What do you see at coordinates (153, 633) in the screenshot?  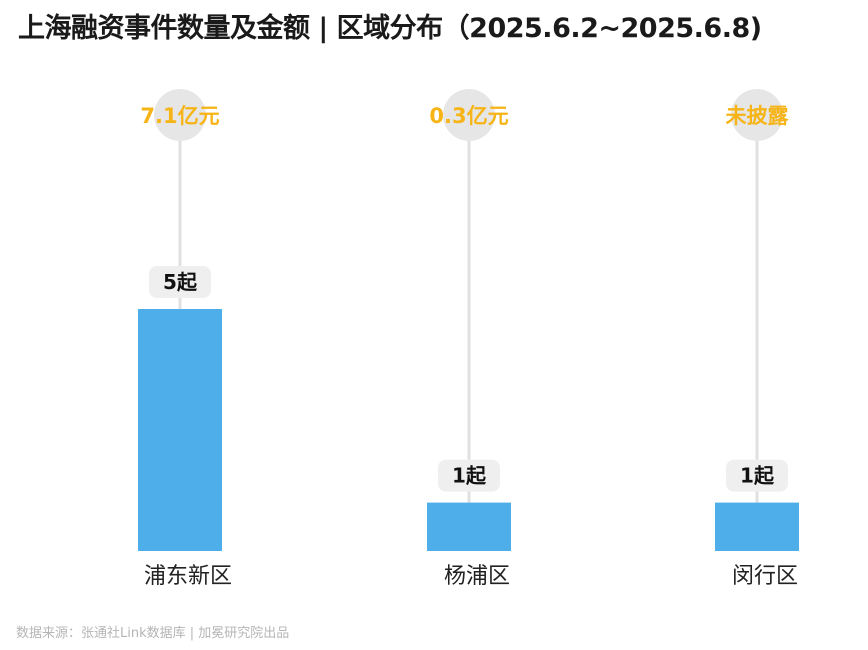 I see `data-source-note: 数据来源：张通社Link数据库 | 加冕研究院出品` at bounding box center [153, 633].